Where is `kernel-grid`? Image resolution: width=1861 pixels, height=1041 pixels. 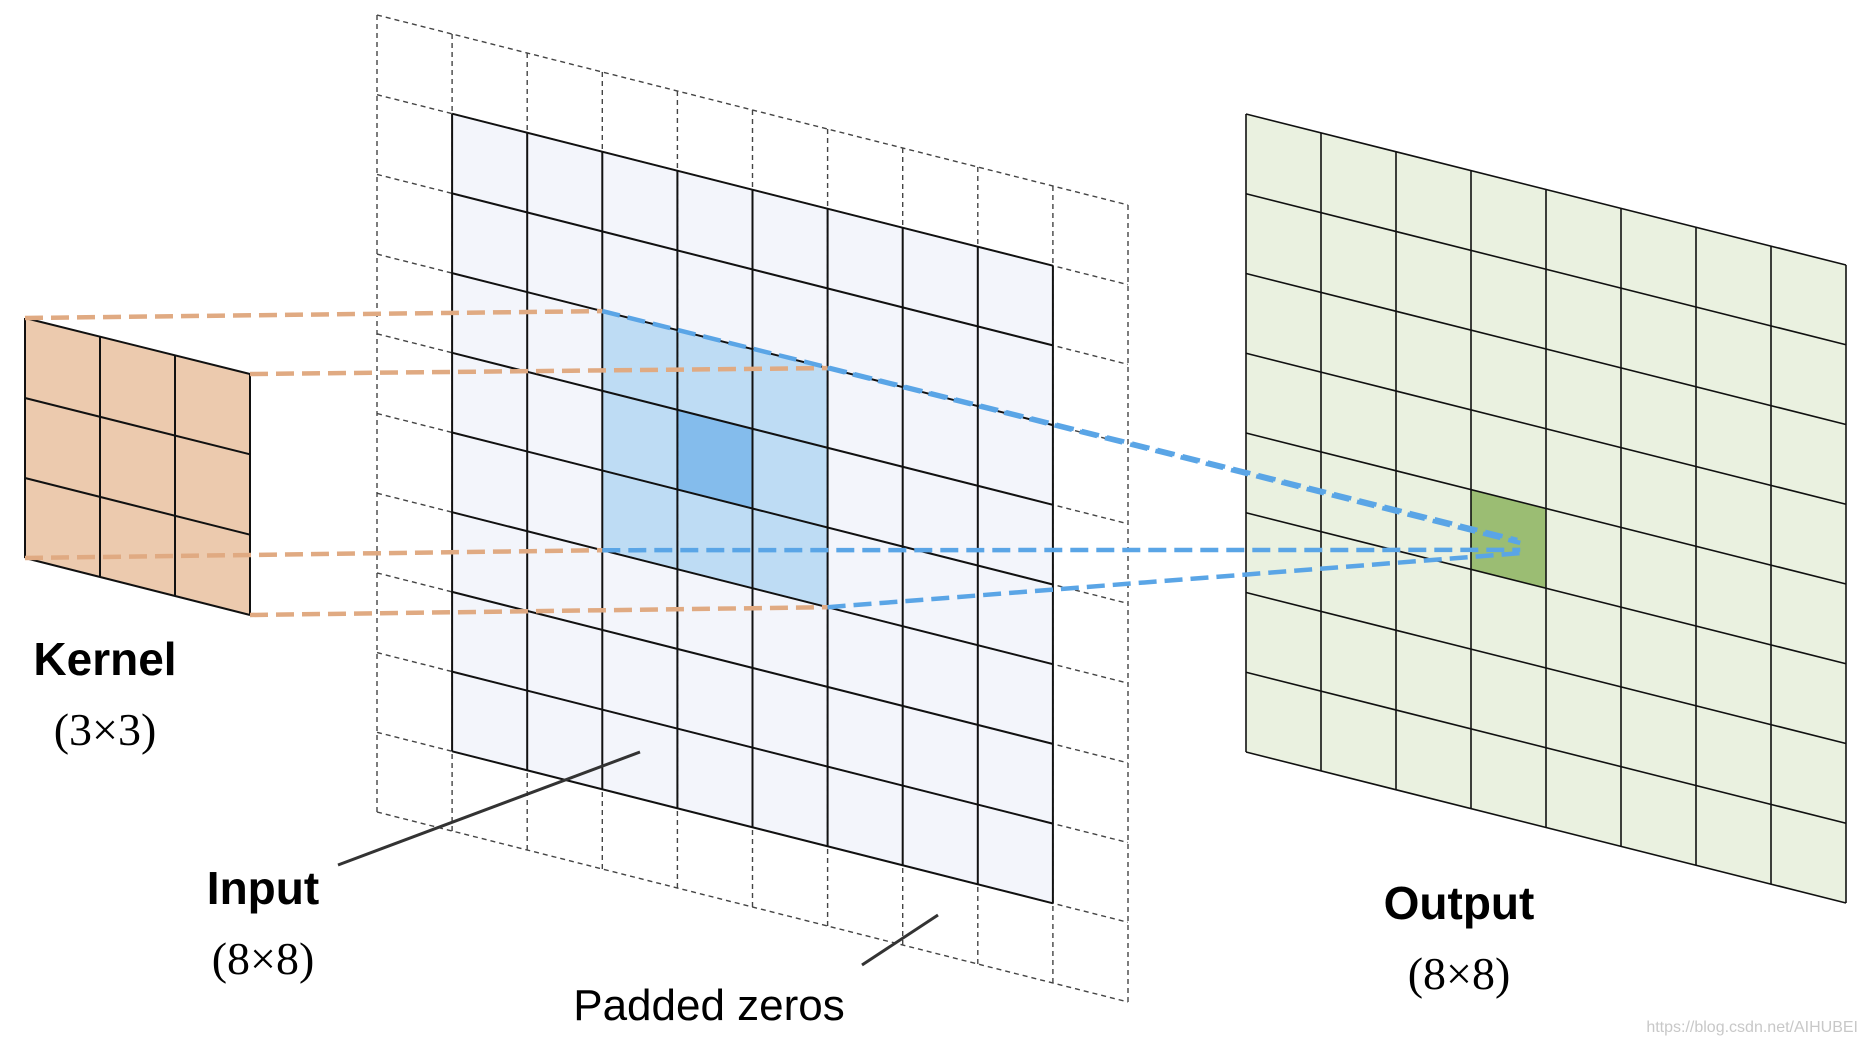 kernel-grid is located at coordinates (137, 466).